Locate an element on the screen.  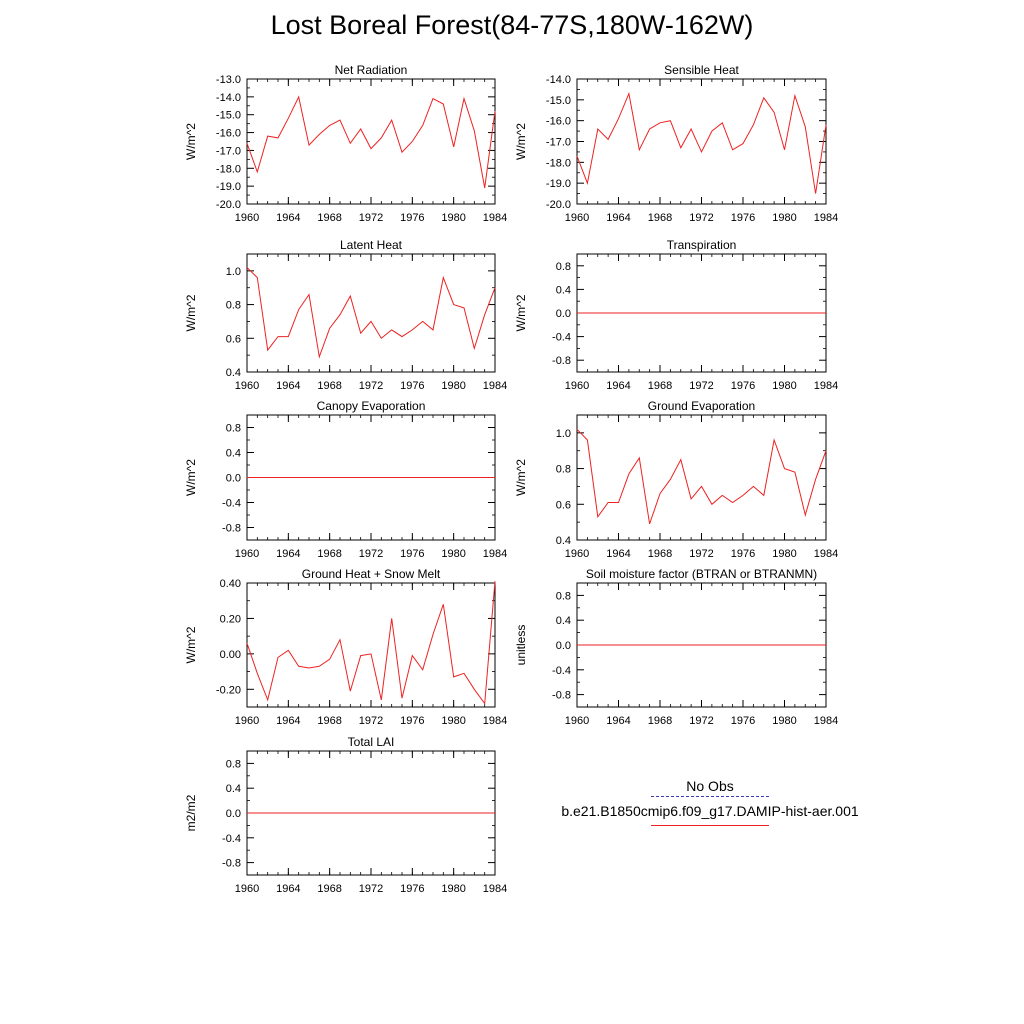
y-axis-label: m2/m2 is located at coordinates (191, 812).